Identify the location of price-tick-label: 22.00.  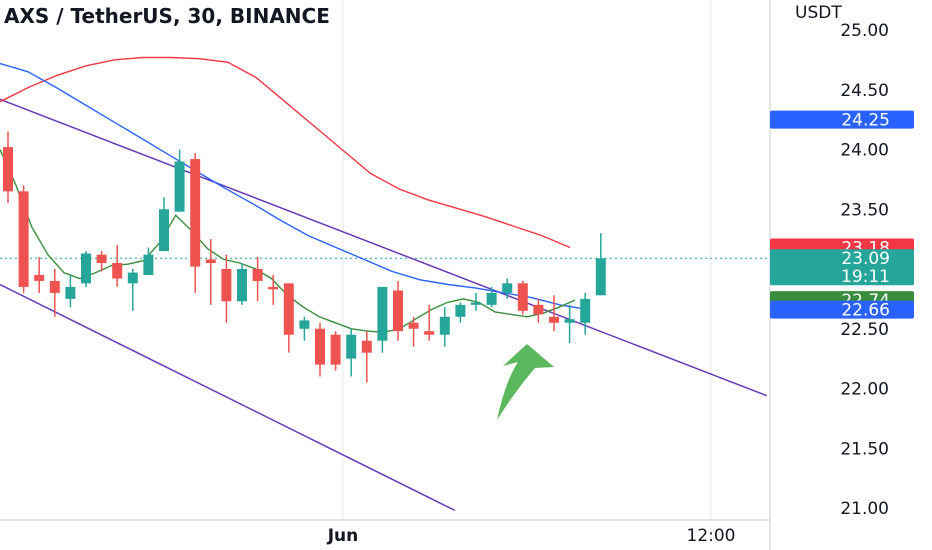
(864, 390).